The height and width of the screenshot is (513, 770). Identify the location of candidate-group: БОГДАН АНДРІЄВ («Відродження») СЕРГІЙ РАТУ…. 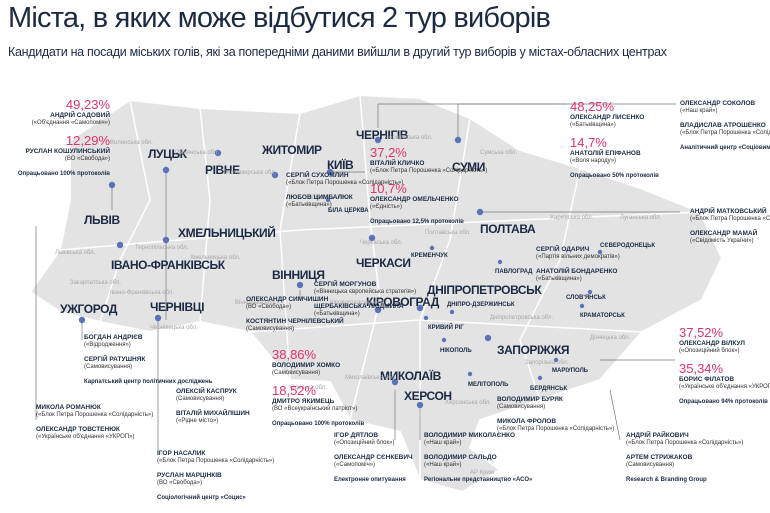
(148, 360).